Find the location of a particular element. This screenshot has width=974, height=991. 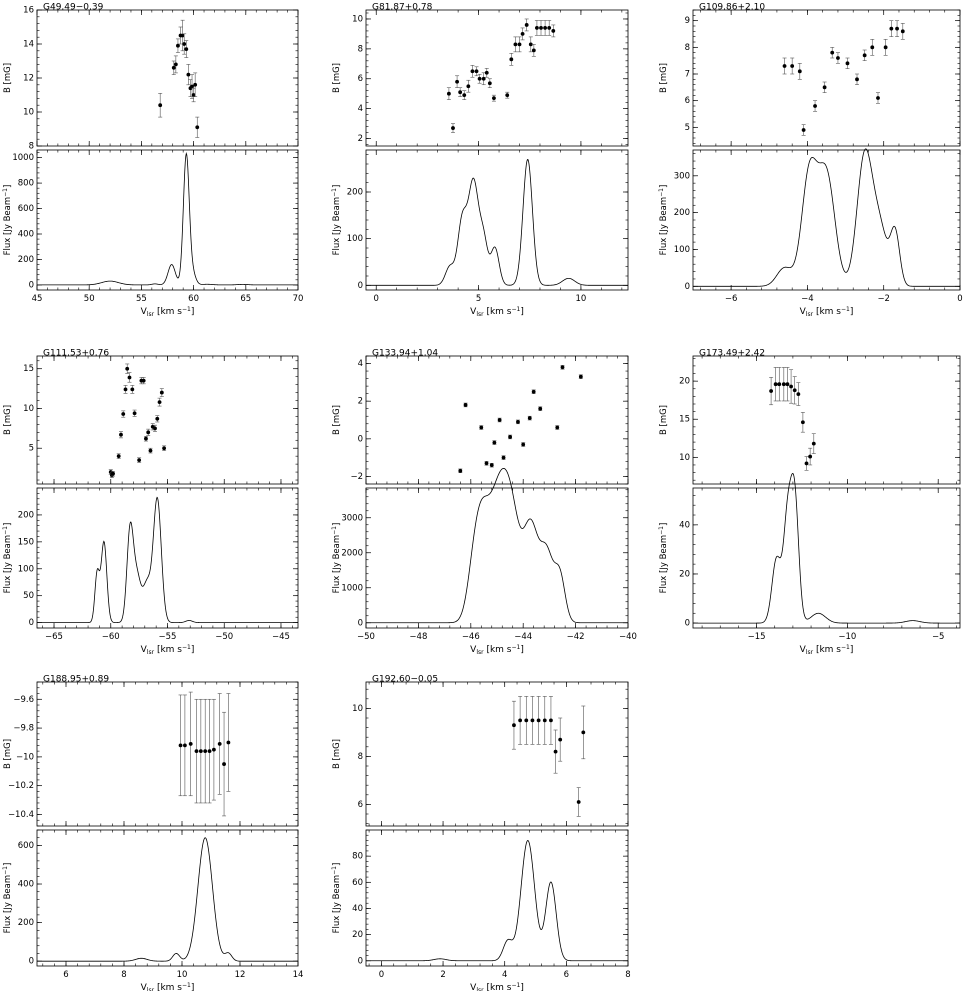

x-tick-label: −2 is located at coordinates (883, 299).